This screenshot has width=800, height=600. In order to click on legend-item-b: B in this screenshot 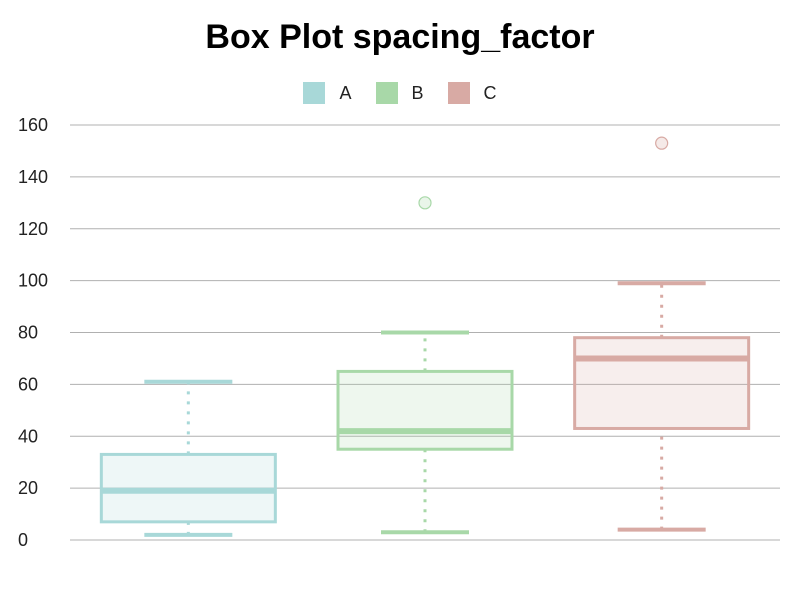, I will do `click(399, 93)`.